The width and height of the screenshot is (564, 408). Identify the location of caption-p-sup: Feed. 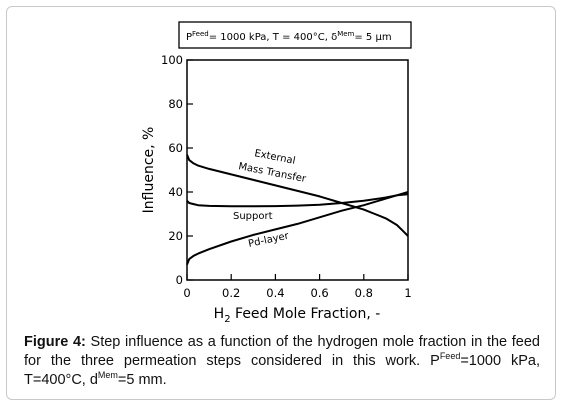
(450, 356).